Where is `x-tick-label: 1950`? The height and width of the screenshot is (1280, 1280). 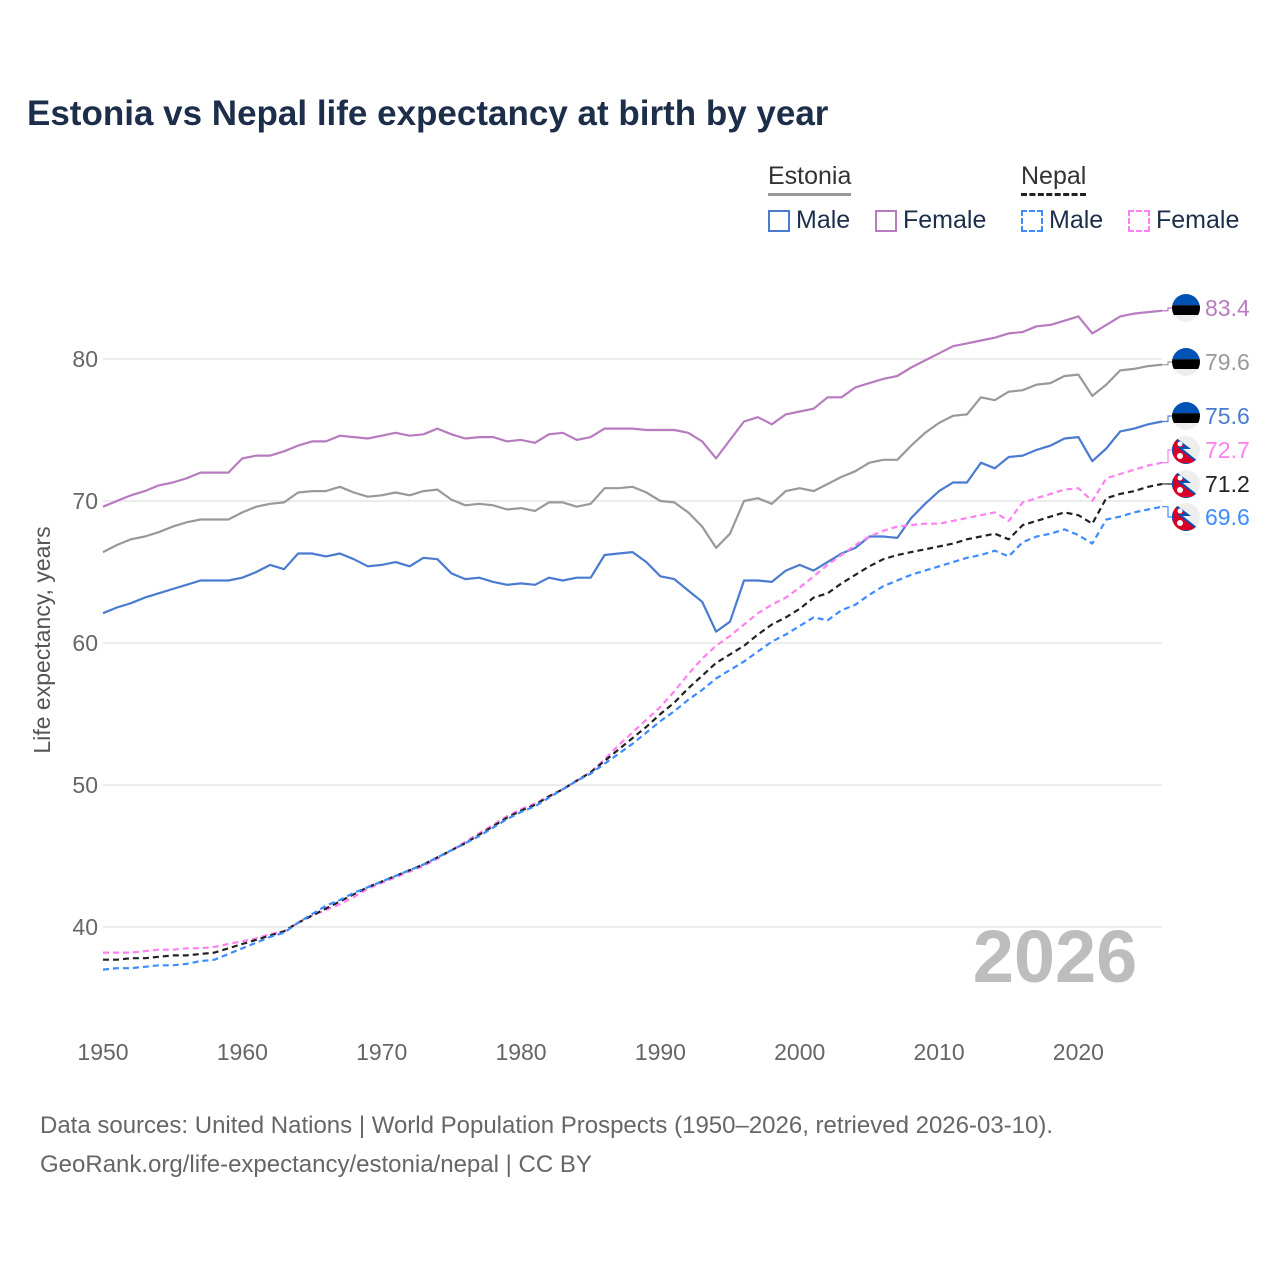 x-tick-label: 1950 is located at coordinates (102, 1052).